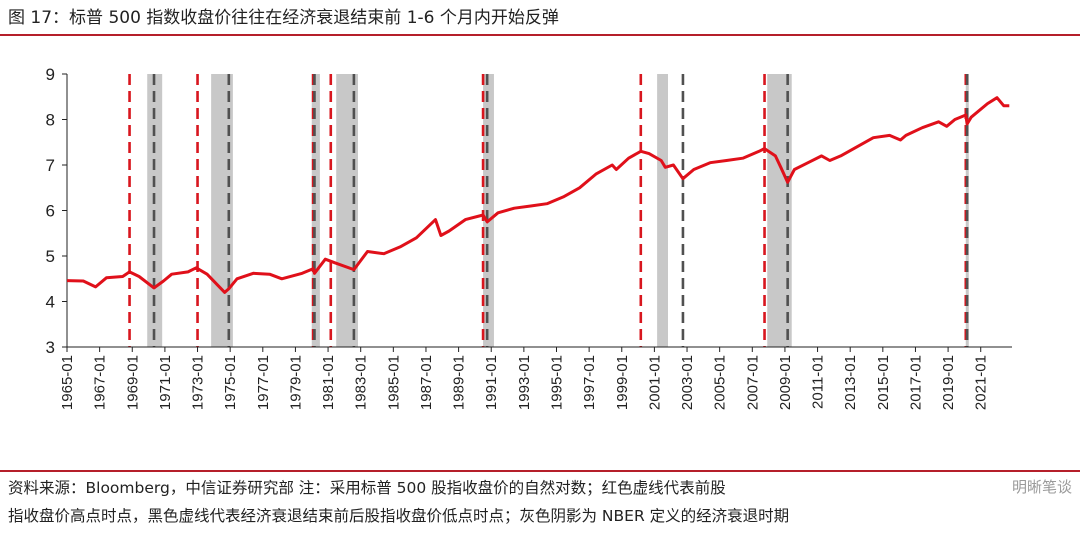 The image size is (1080, 536). What do you see at coordinates (165, 382) in the screenshot?
I see `x-tick-label: 1971-01` at bounding box center [165, 382].